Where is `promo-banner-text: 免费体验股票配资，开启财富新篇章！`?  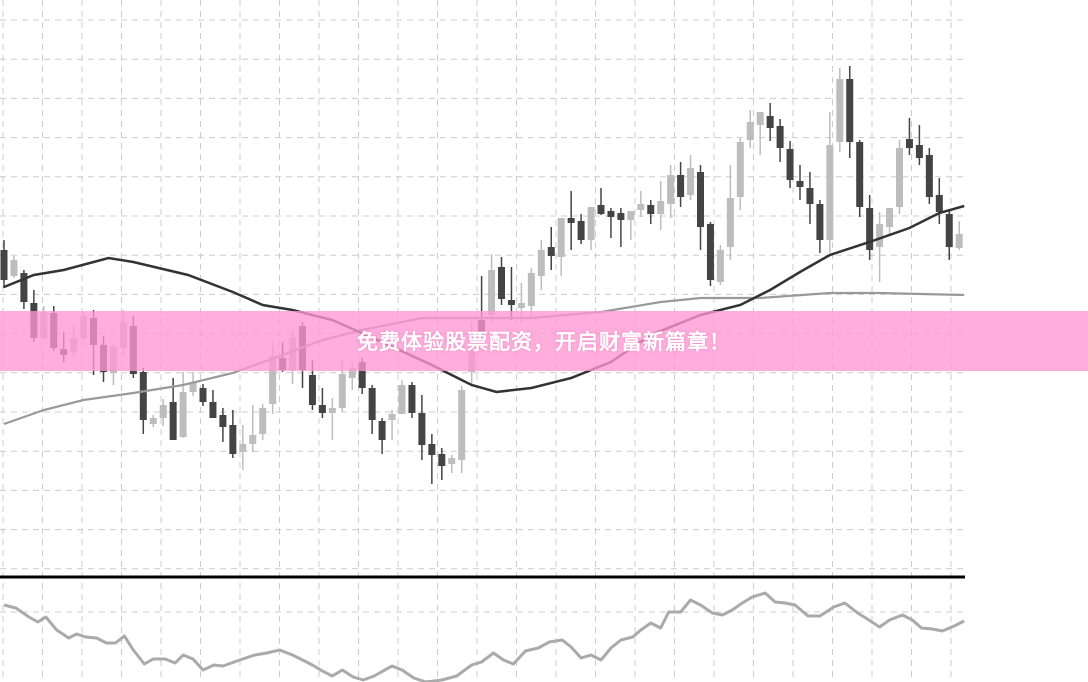
promo-banner-text: 免费体验股票配资，开启财富新篇章！ is located at coordinates (544, 342).